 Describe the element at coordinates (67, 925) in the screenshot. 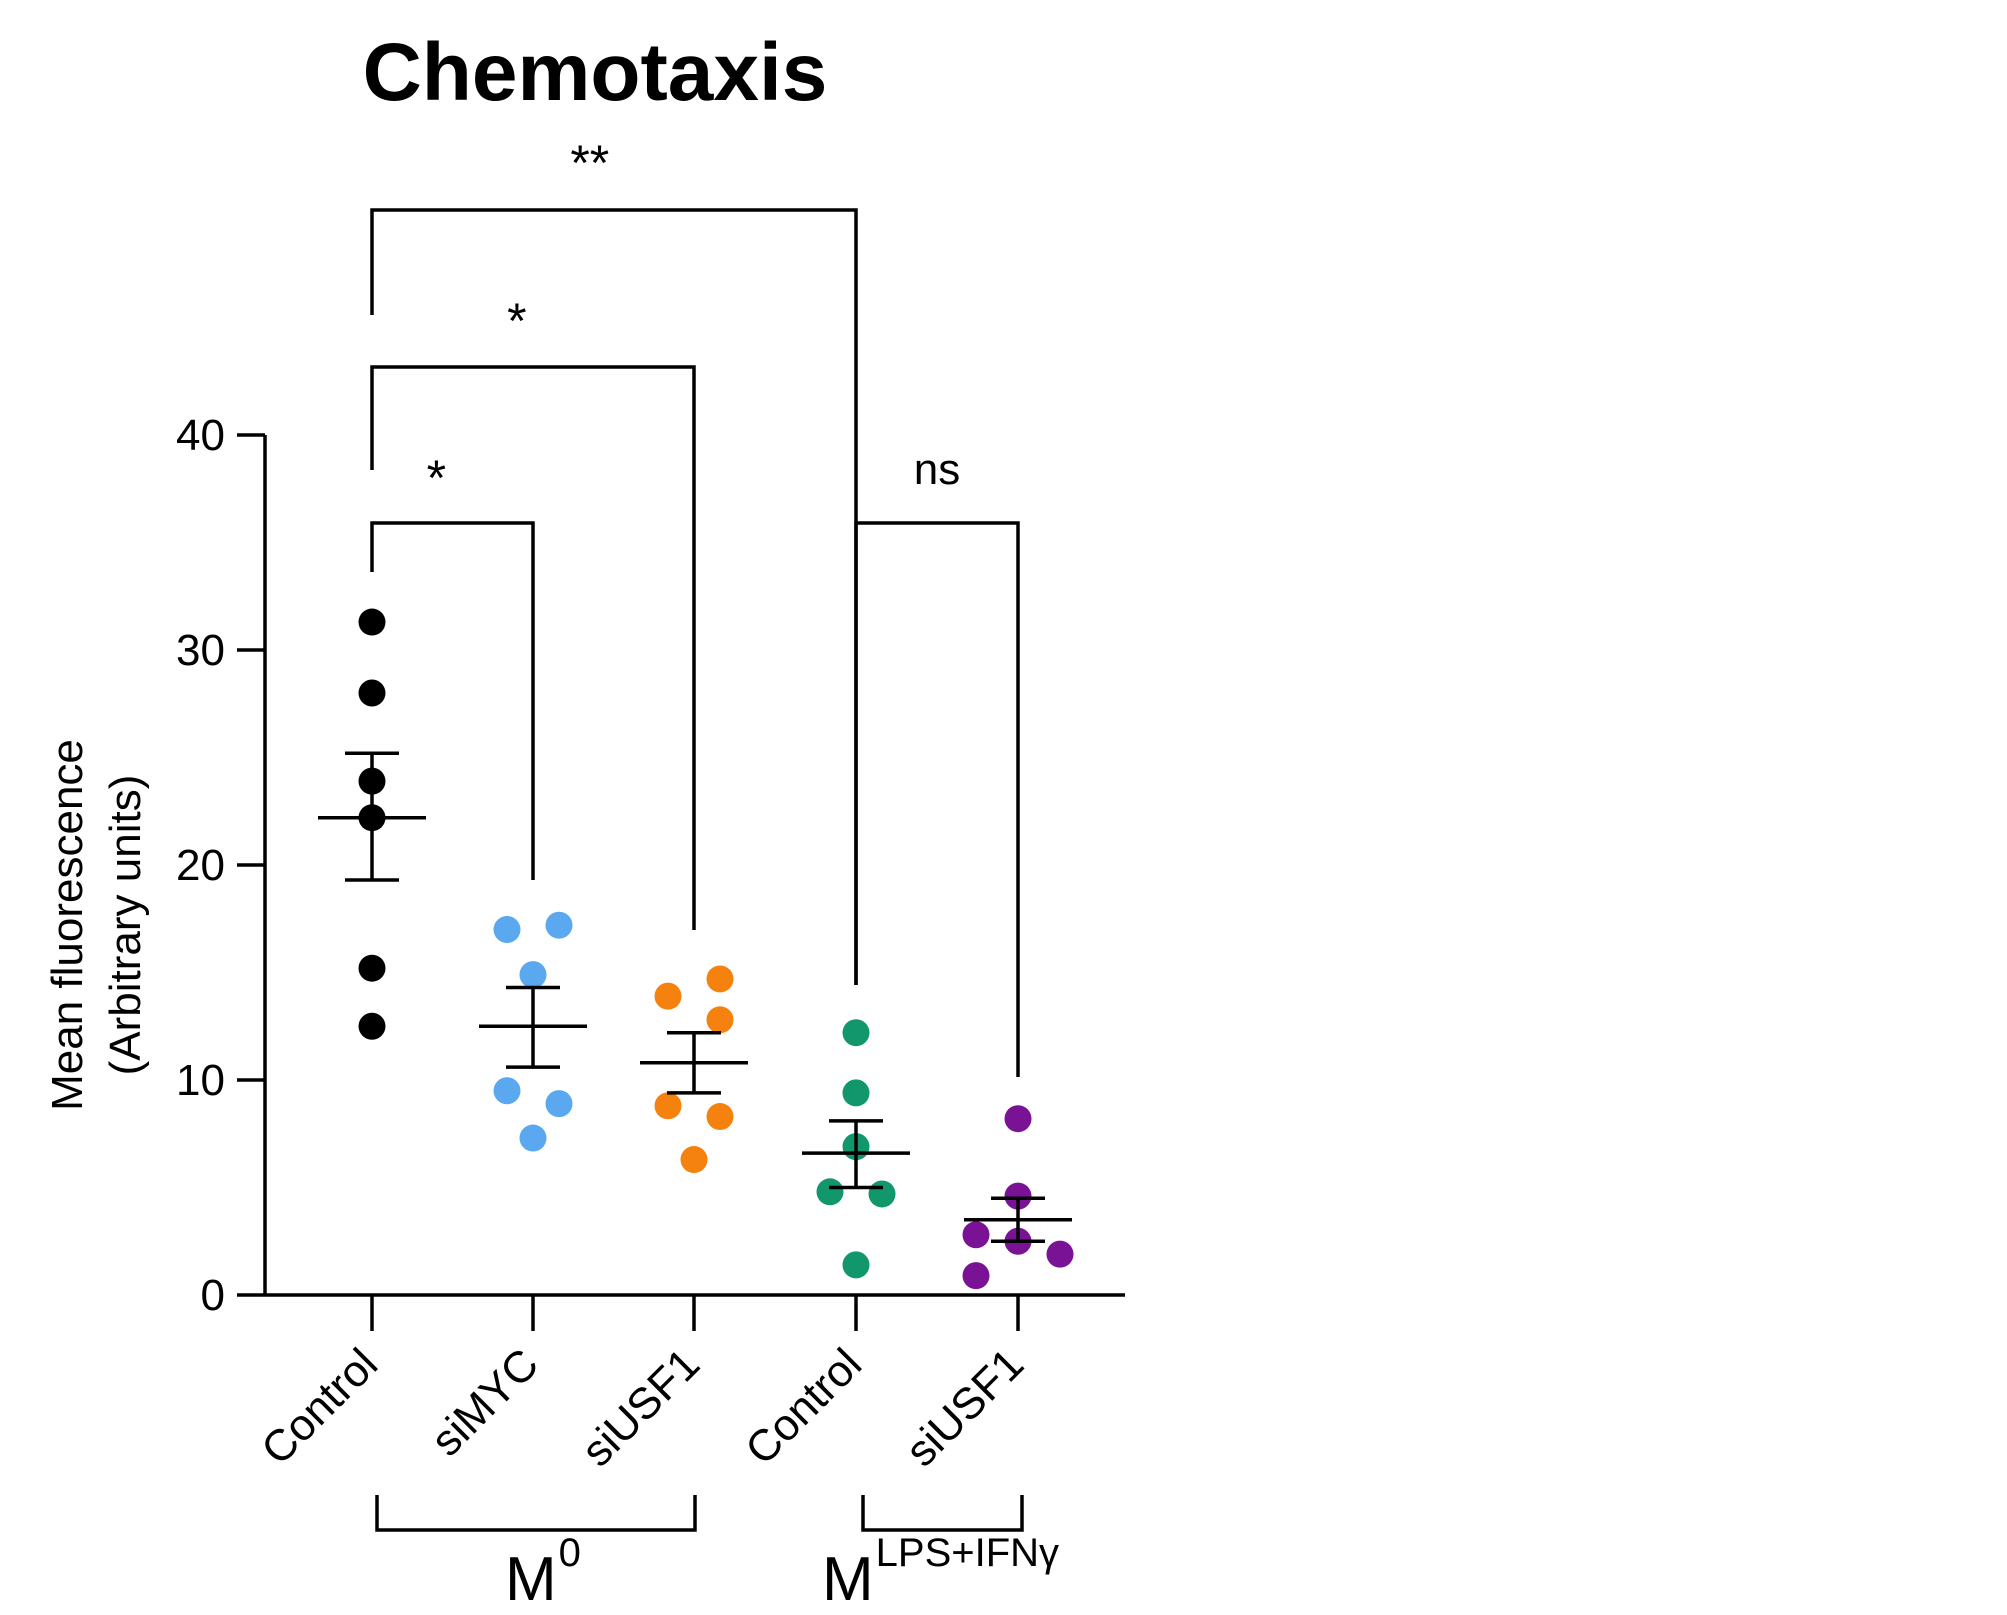

I see `y-axis-label-line1: Mean fluorescence` at that location.